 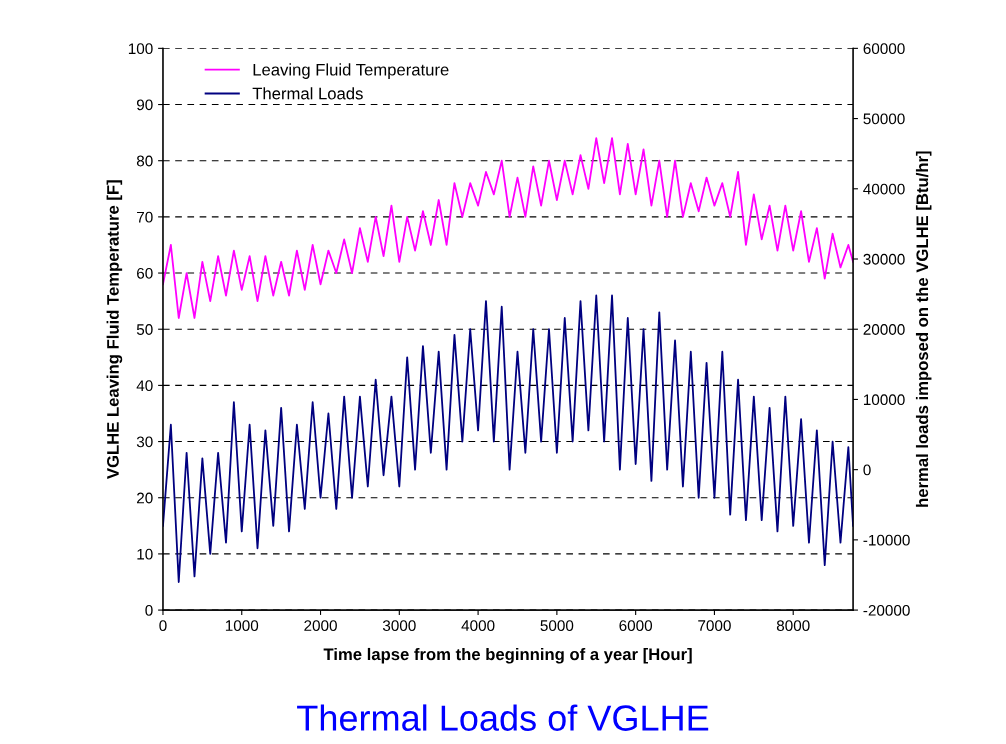 I want to click on legend-label: Leaving Fluid Temperature, so click(x=351, y=71).